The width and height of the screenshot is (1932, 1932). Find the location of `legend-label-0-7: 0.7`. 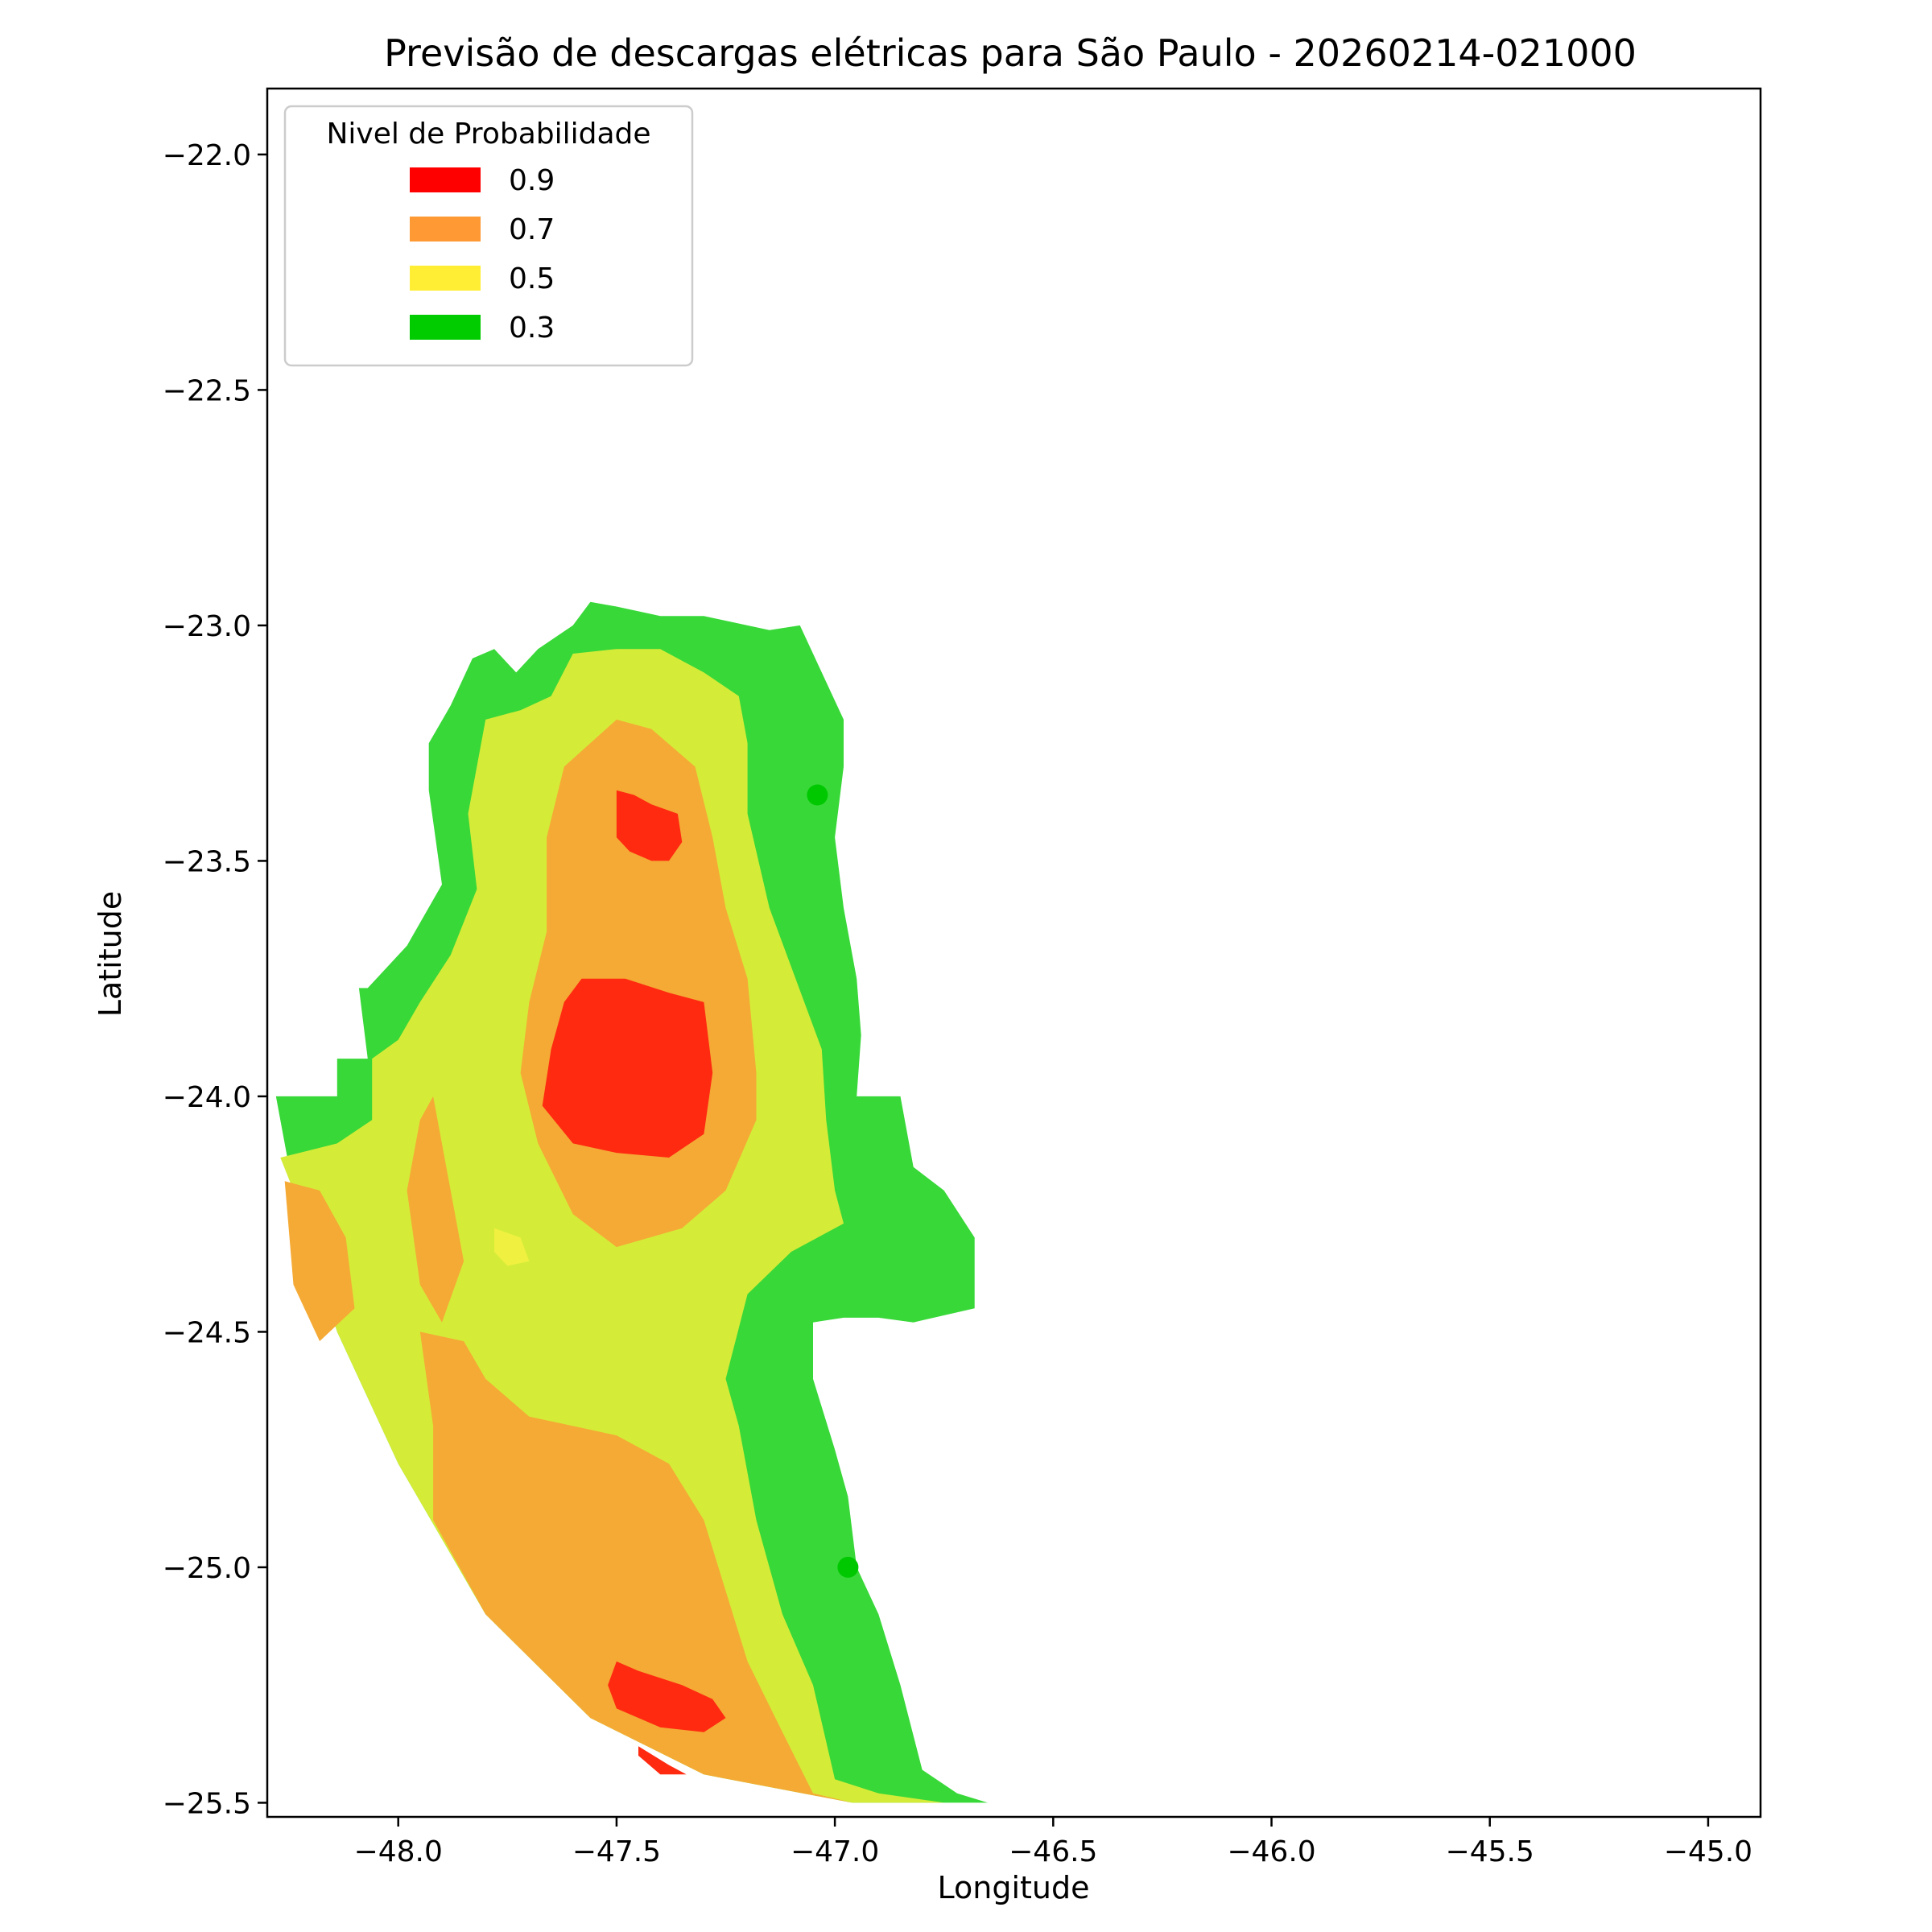

legend-label-0-7: 0.7 is located at coordinates (532, 229).